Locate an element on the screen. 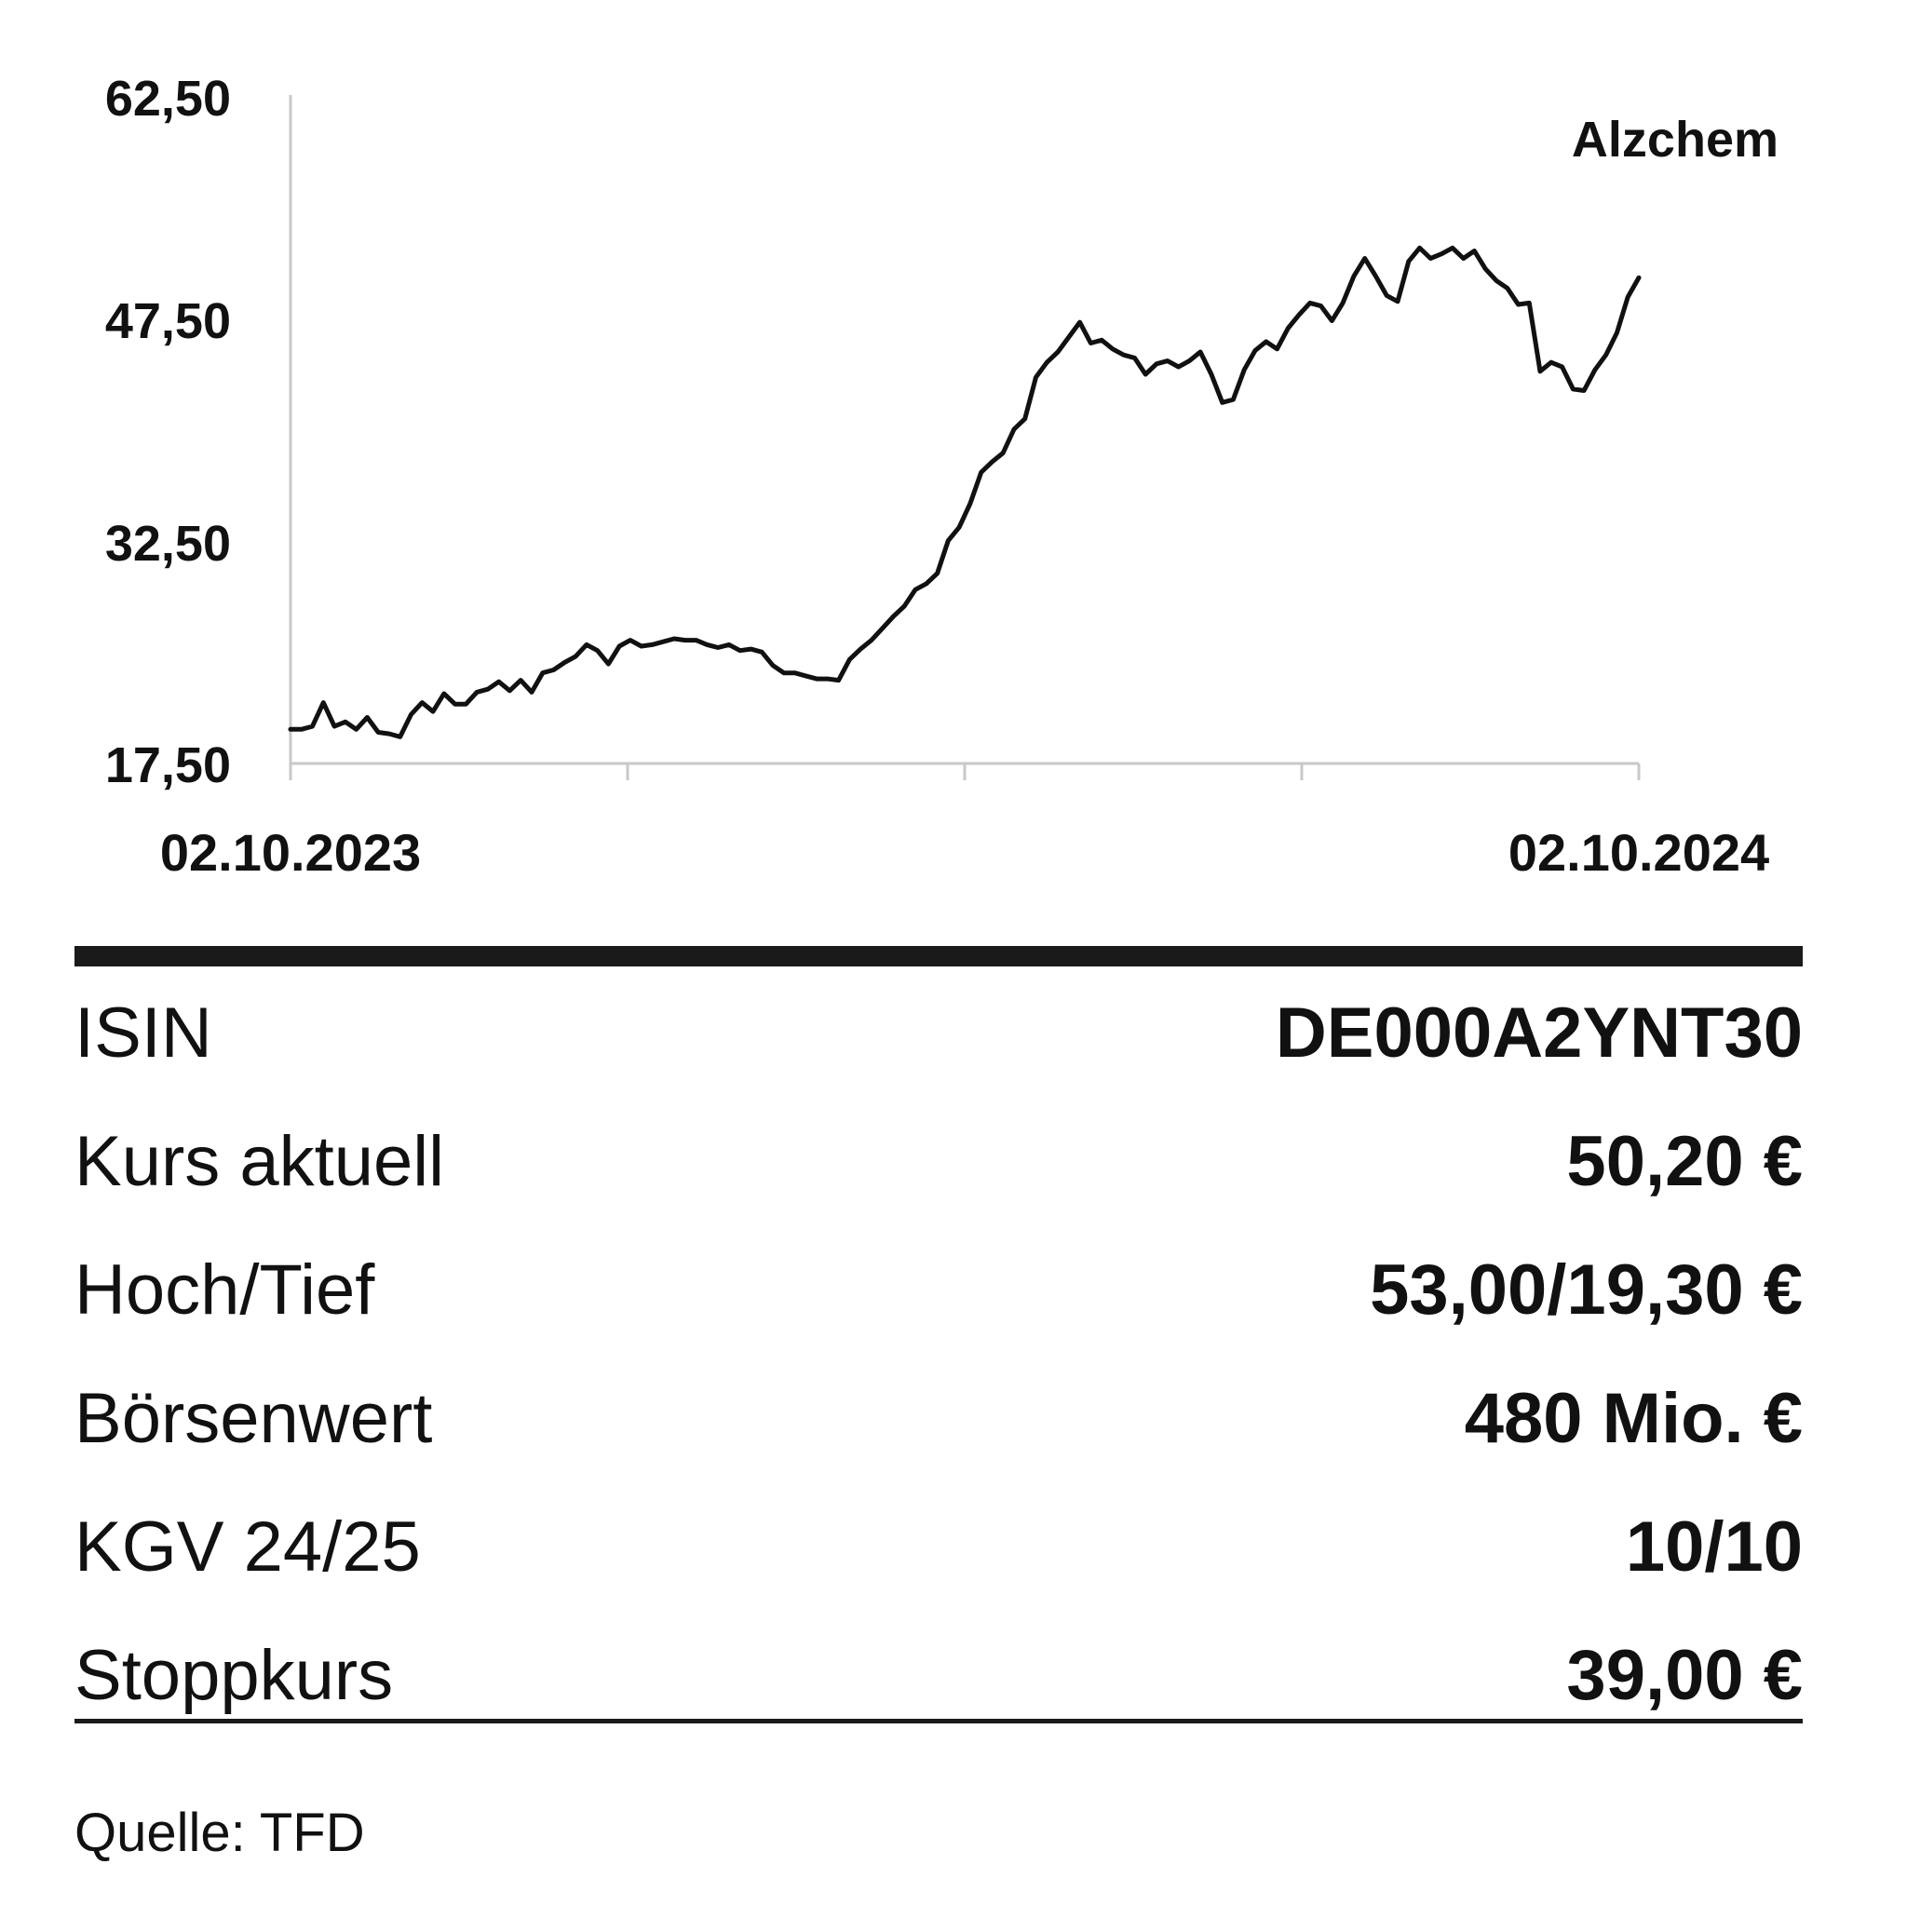 This screenshot has width=1907, height=1932. row-label: Stoppkurs is located at coordinates (234, 1675).